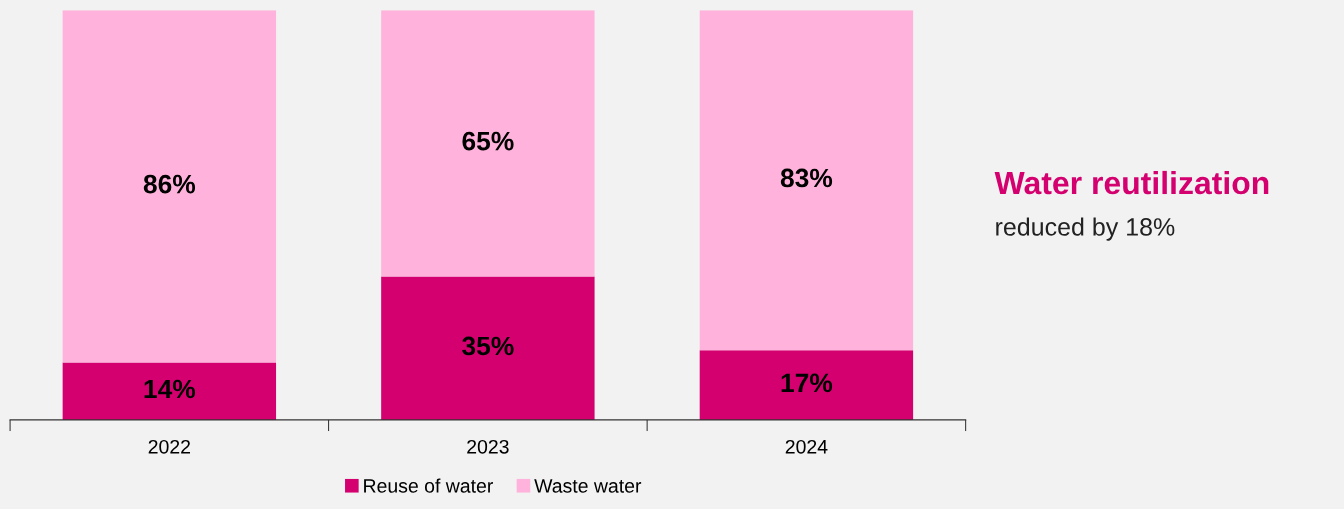 The height and width of the screenshot is (509, 1344). What do you see at coordinates (1131, 182) in the screenshot?
I see `text: Water reutilization` at bounding box center [1131, 182].